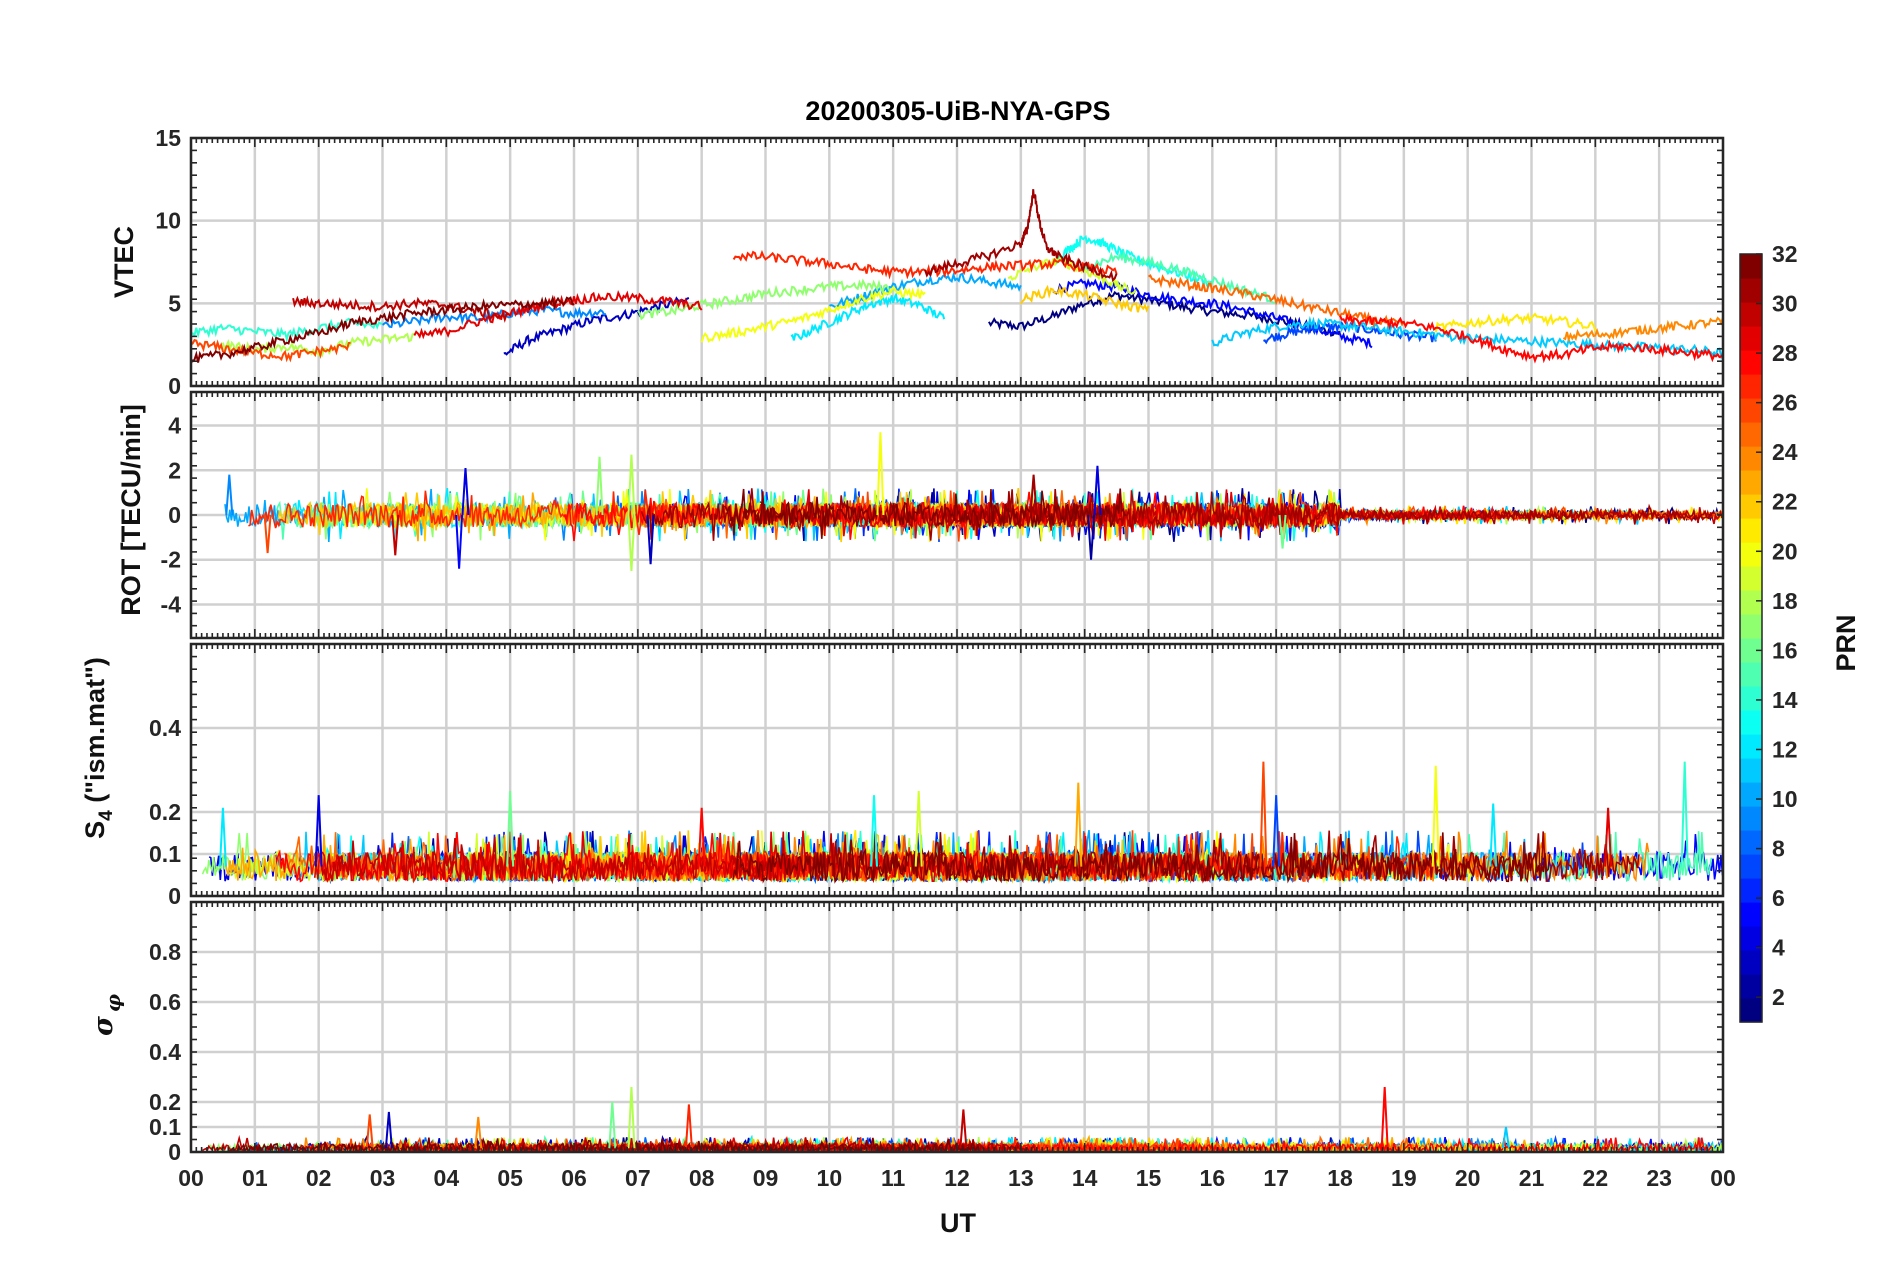  Describe the element at coordinates (165, 1002) in the screenshot. I see `y-tick-label: 0.6` at that location.